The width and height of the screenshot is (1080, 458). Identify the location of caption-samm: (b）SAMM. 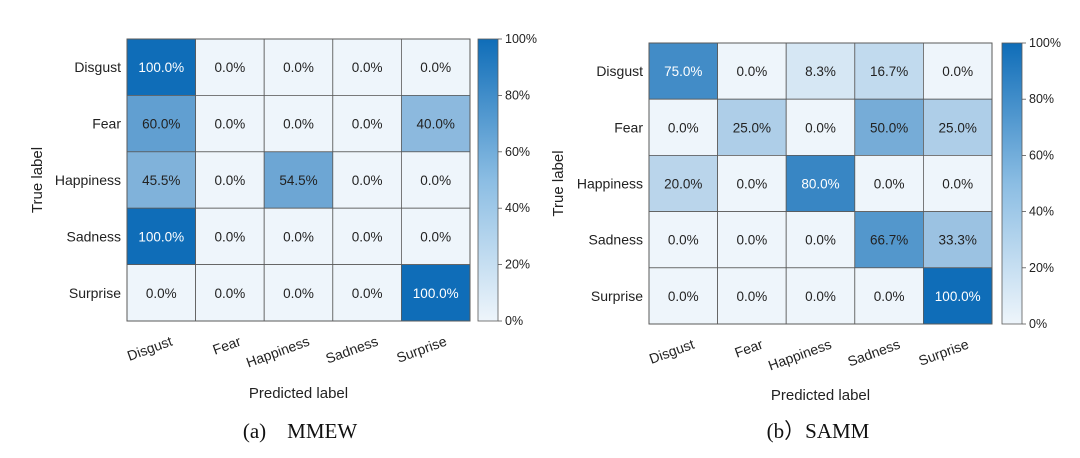
(818, 431).